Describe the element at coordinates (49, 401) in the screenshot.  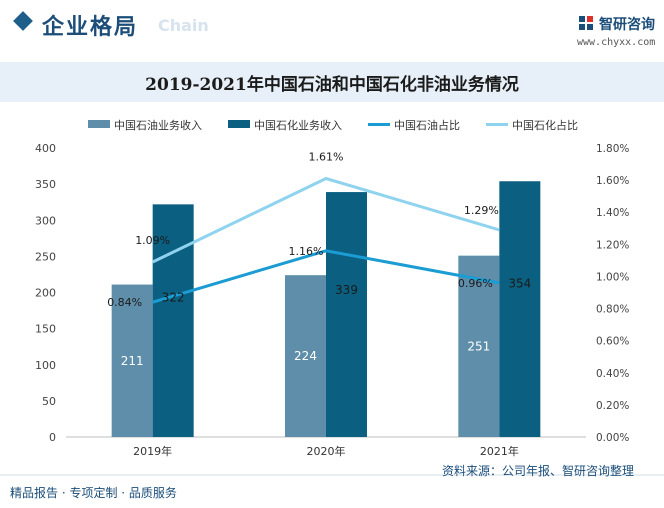
I see `y-left-tick-label: 50` at that location.